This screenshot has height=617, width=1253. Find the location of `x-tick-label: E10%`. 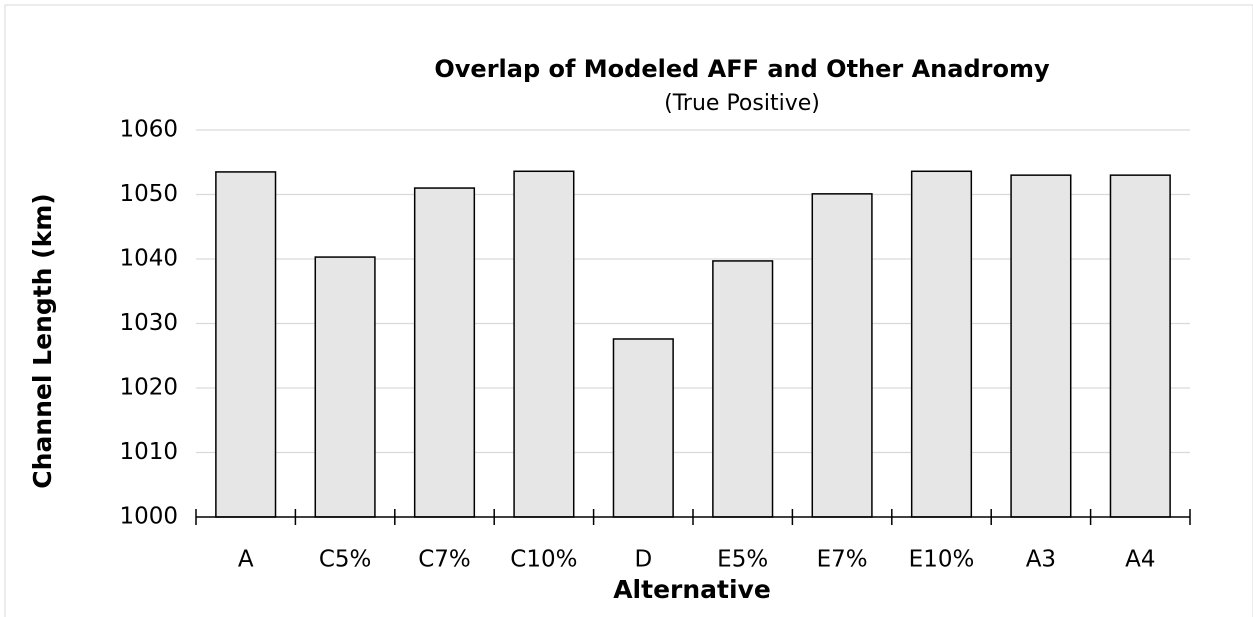

x-tick-label: E10% is located at coordinates (942, 560).